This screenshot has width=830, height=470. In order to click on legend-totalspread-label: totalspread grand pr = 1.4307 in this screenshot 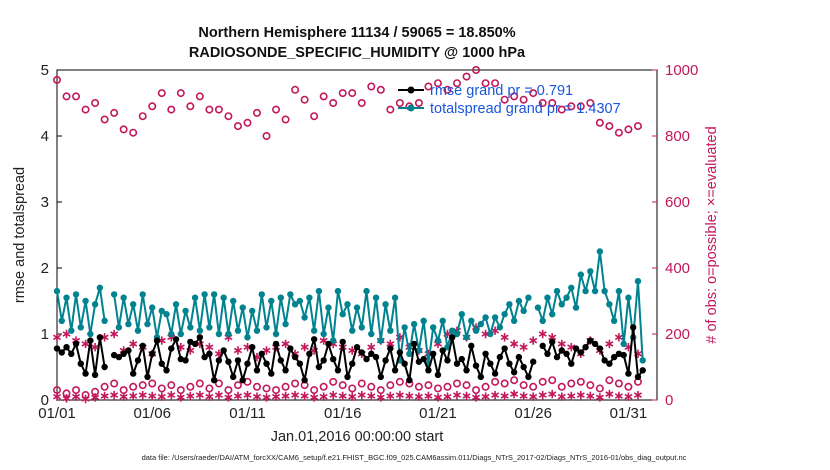, I will do `click(525, 109)`.